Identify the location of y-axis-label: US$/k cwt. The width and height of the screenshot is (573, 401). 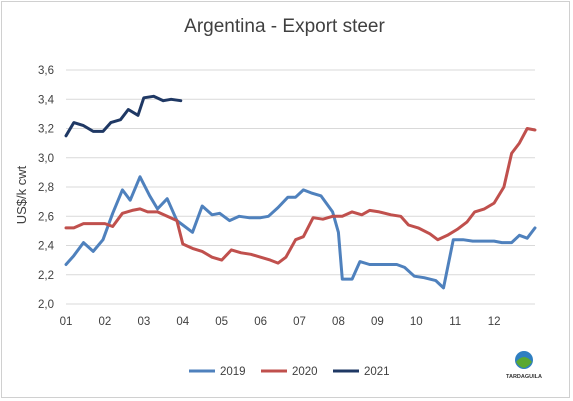
(21, 194).